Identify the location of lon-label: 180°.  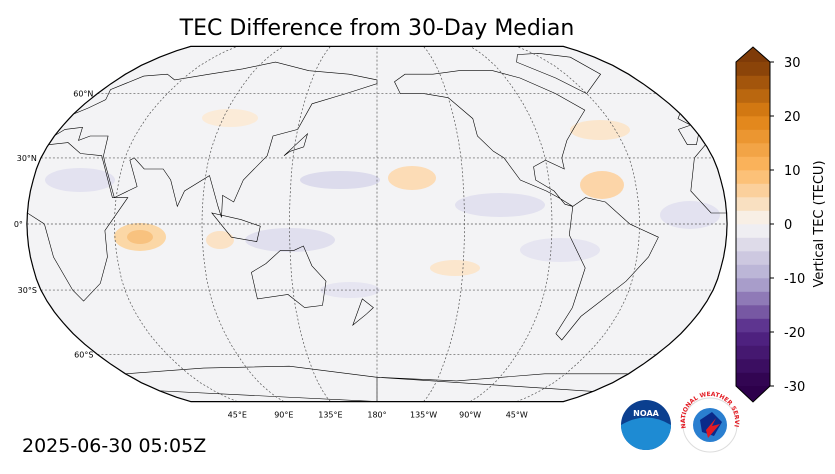
(376, 415).